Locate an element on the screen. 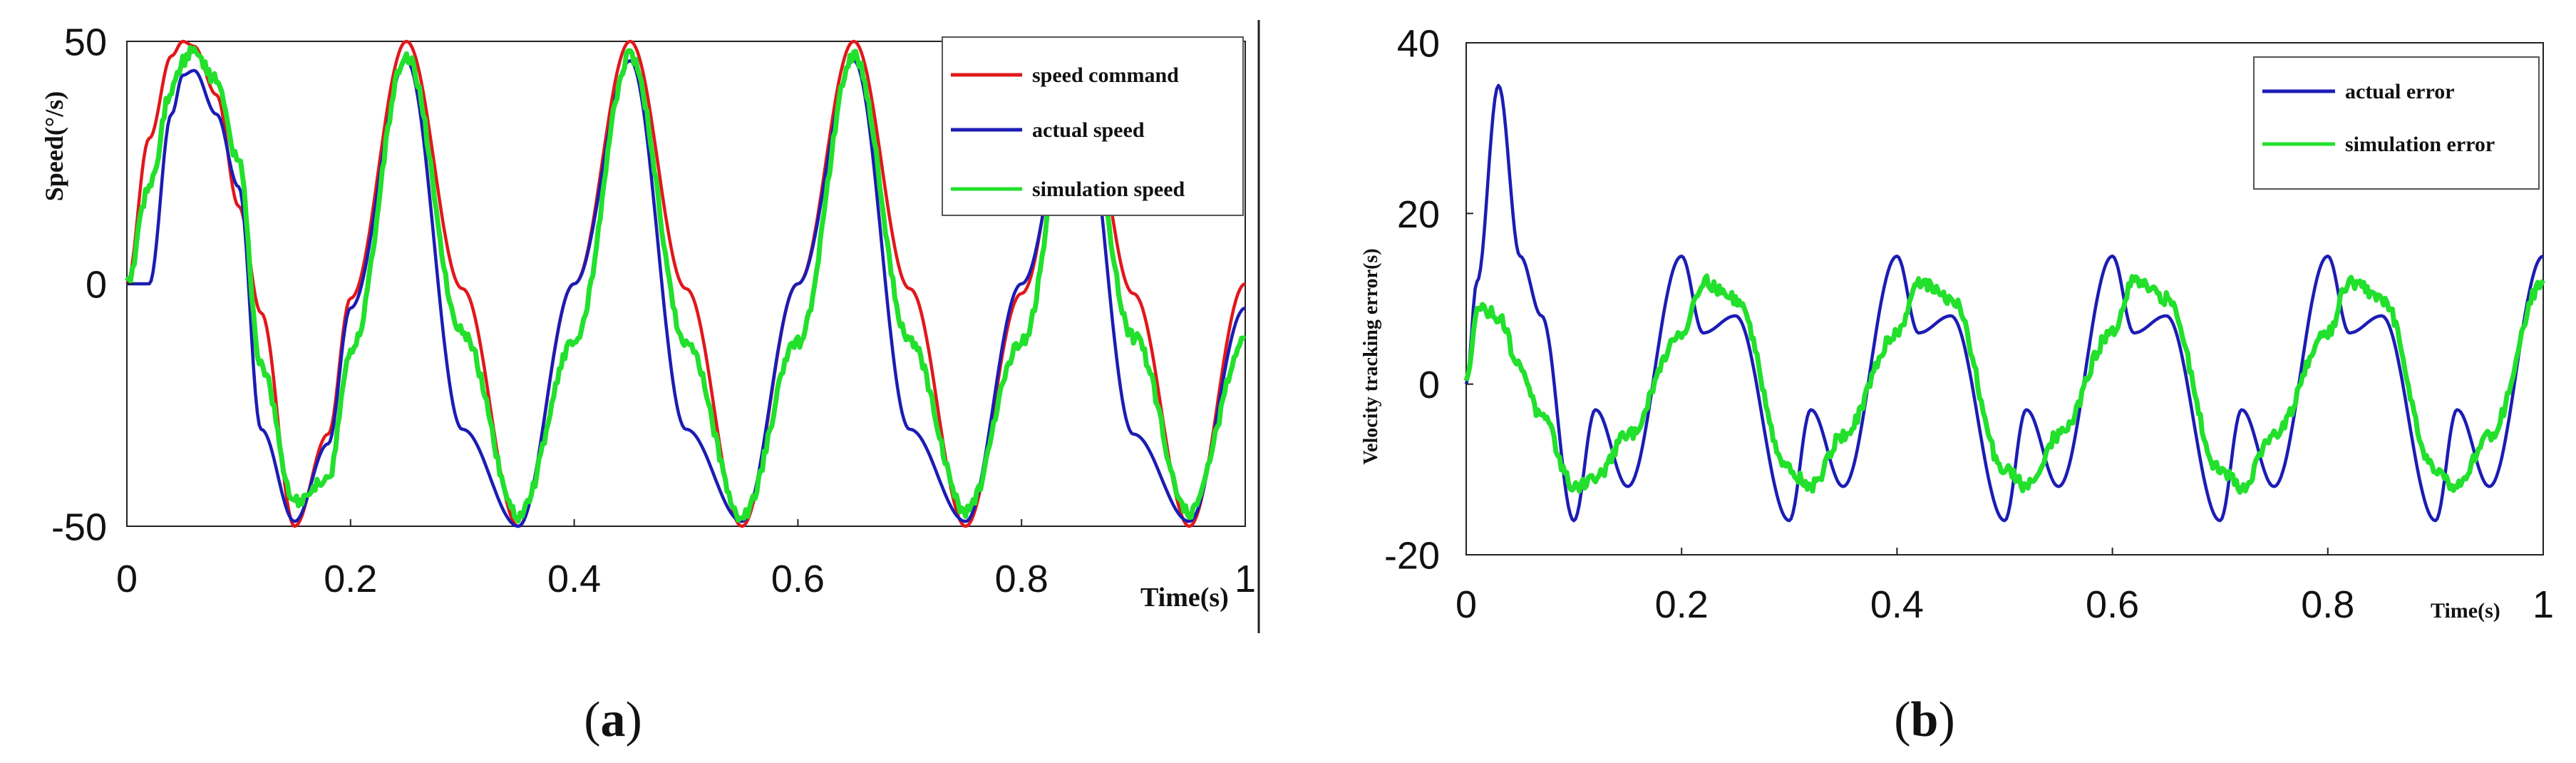  legend-entry: actual error is located at coordinates (2400, 91).